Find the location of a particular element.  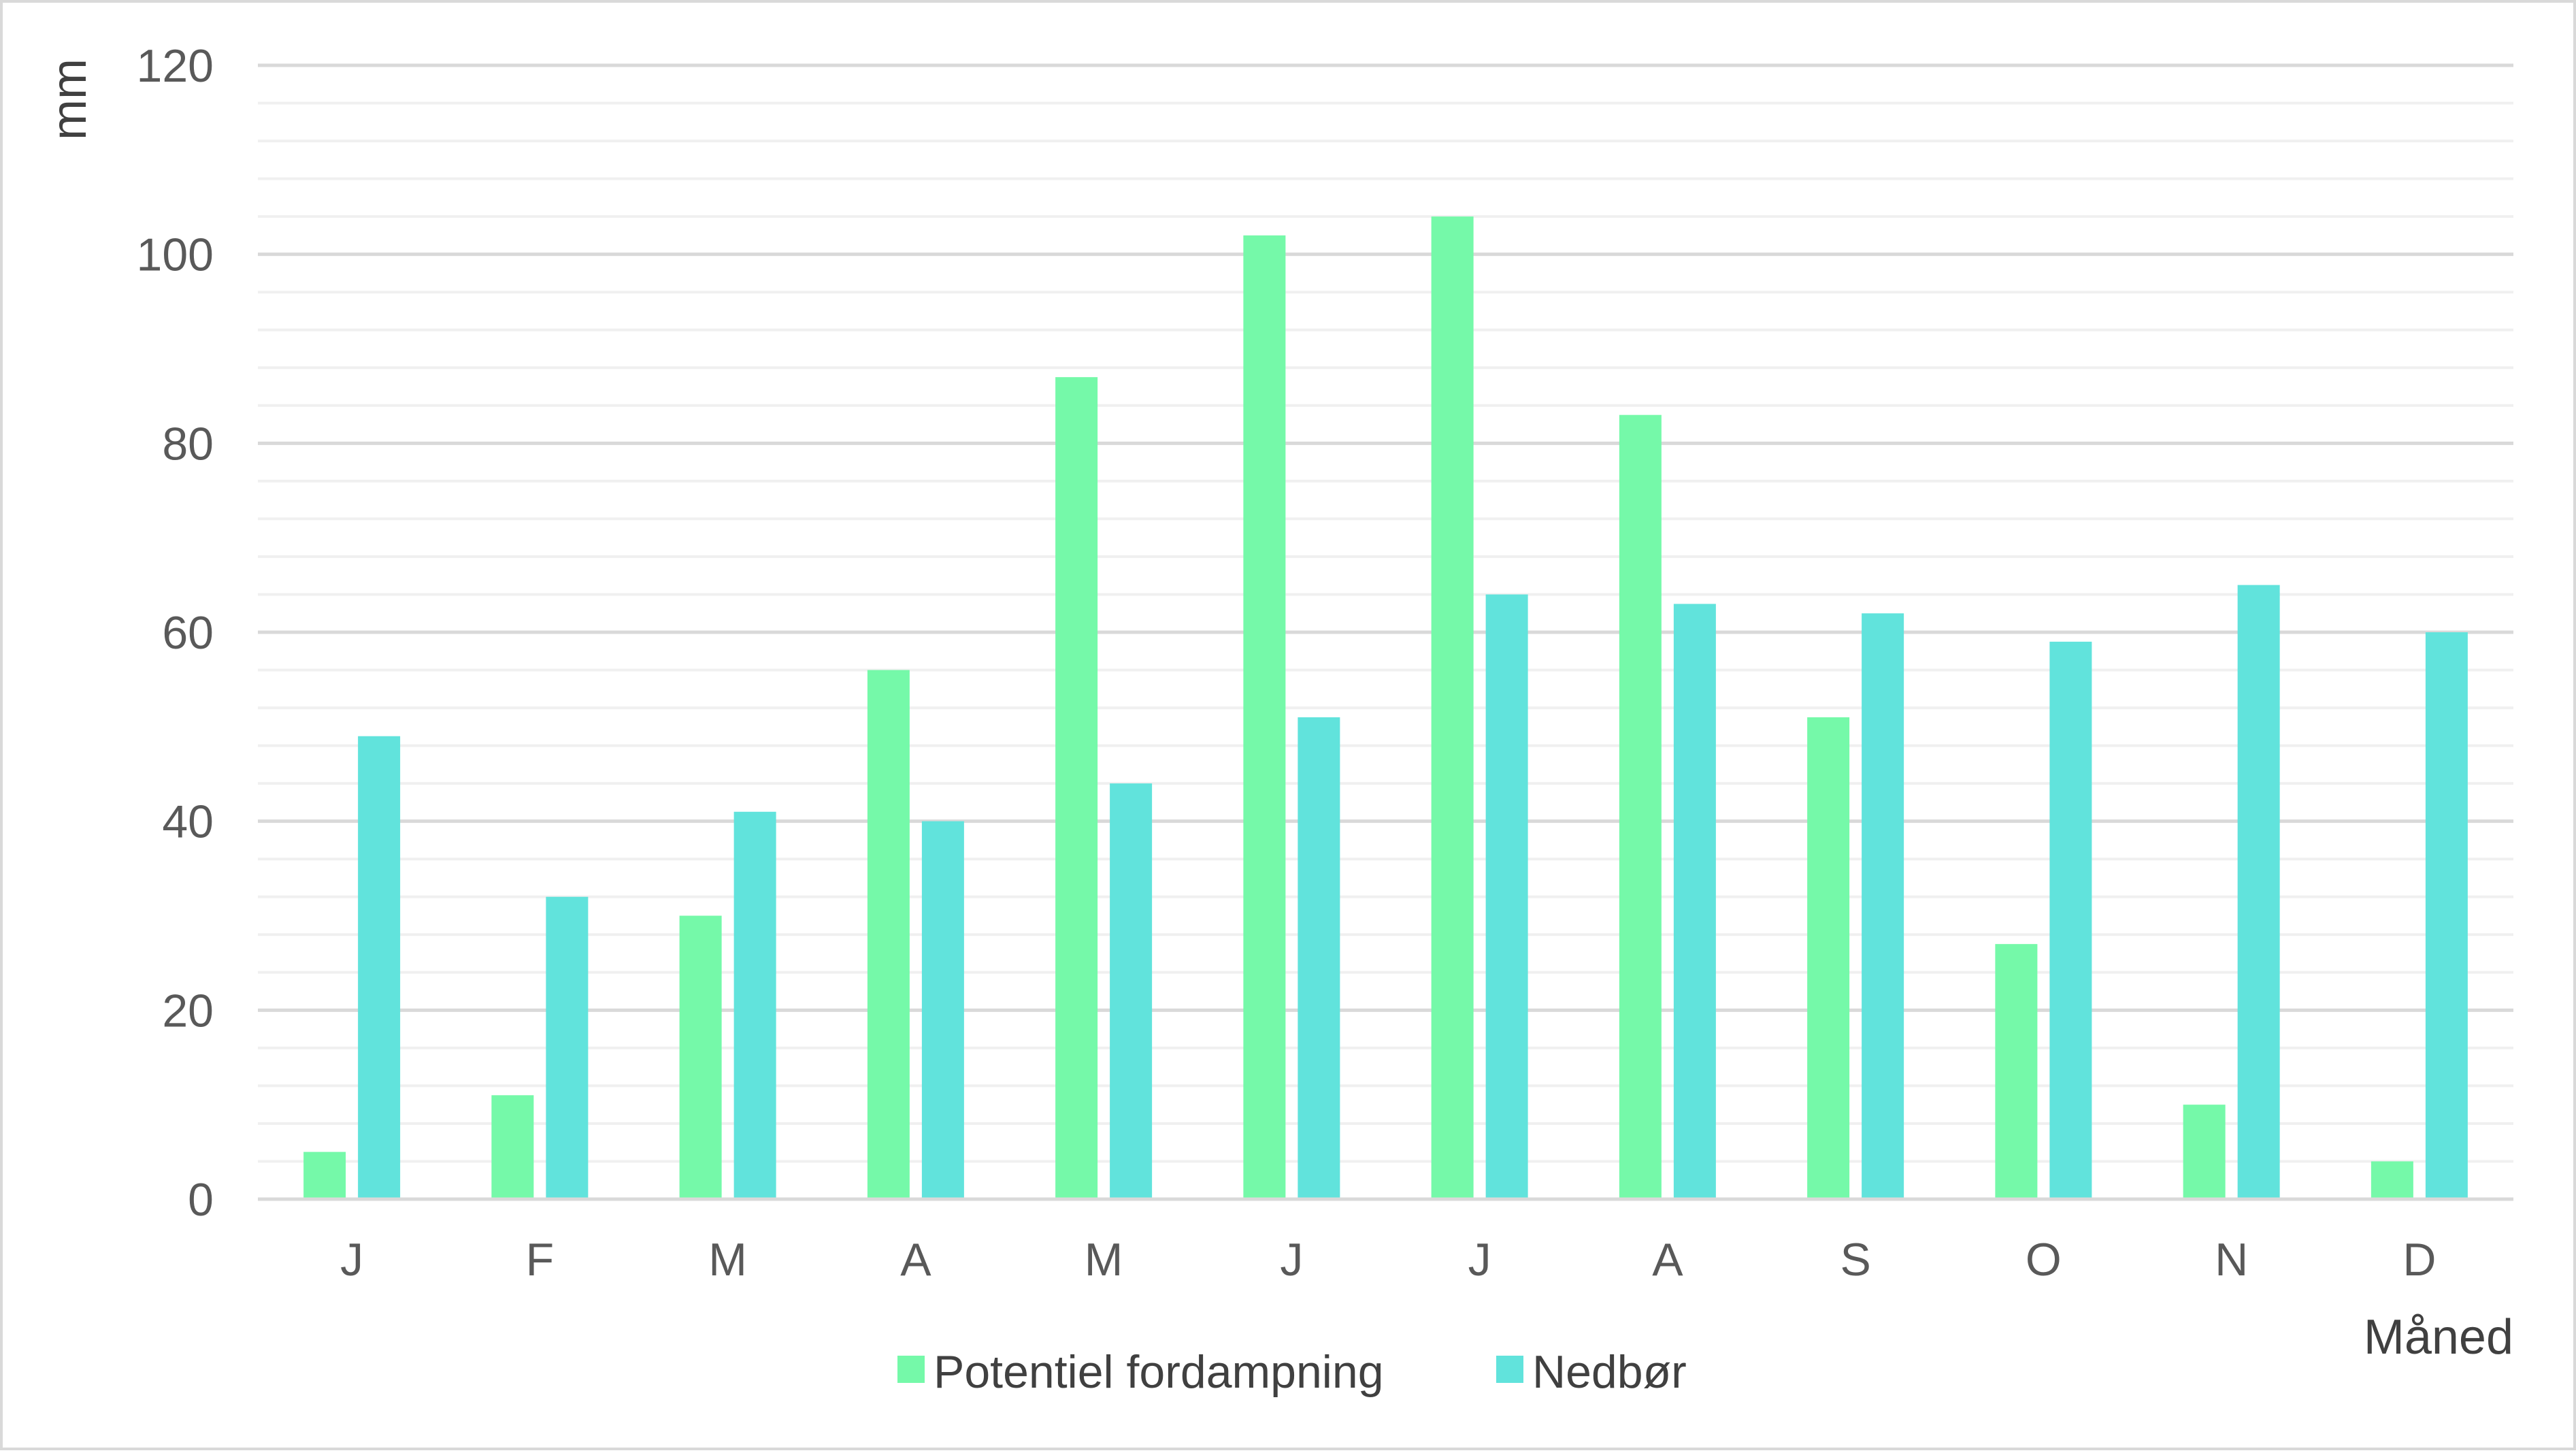

y-tick-label: 60 is located at coordinates (188, 633).